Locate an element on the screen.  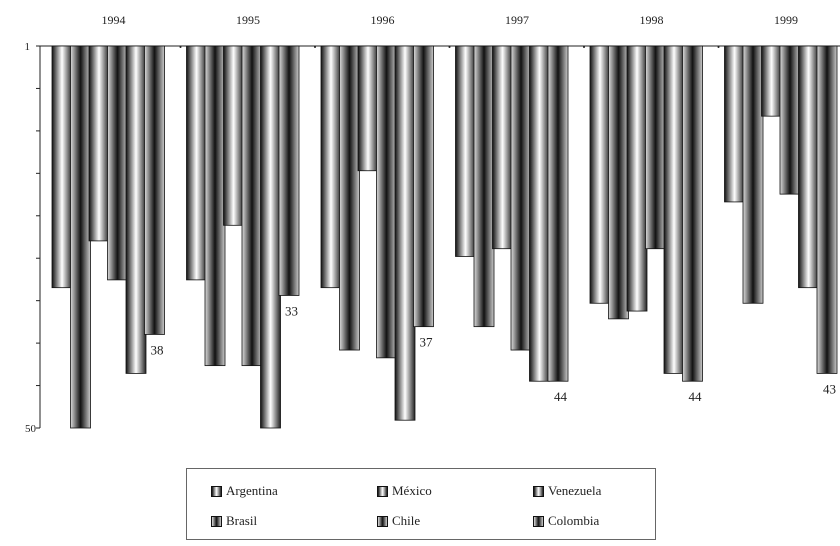
data-label: 33 is located at coordinates (291, 310).